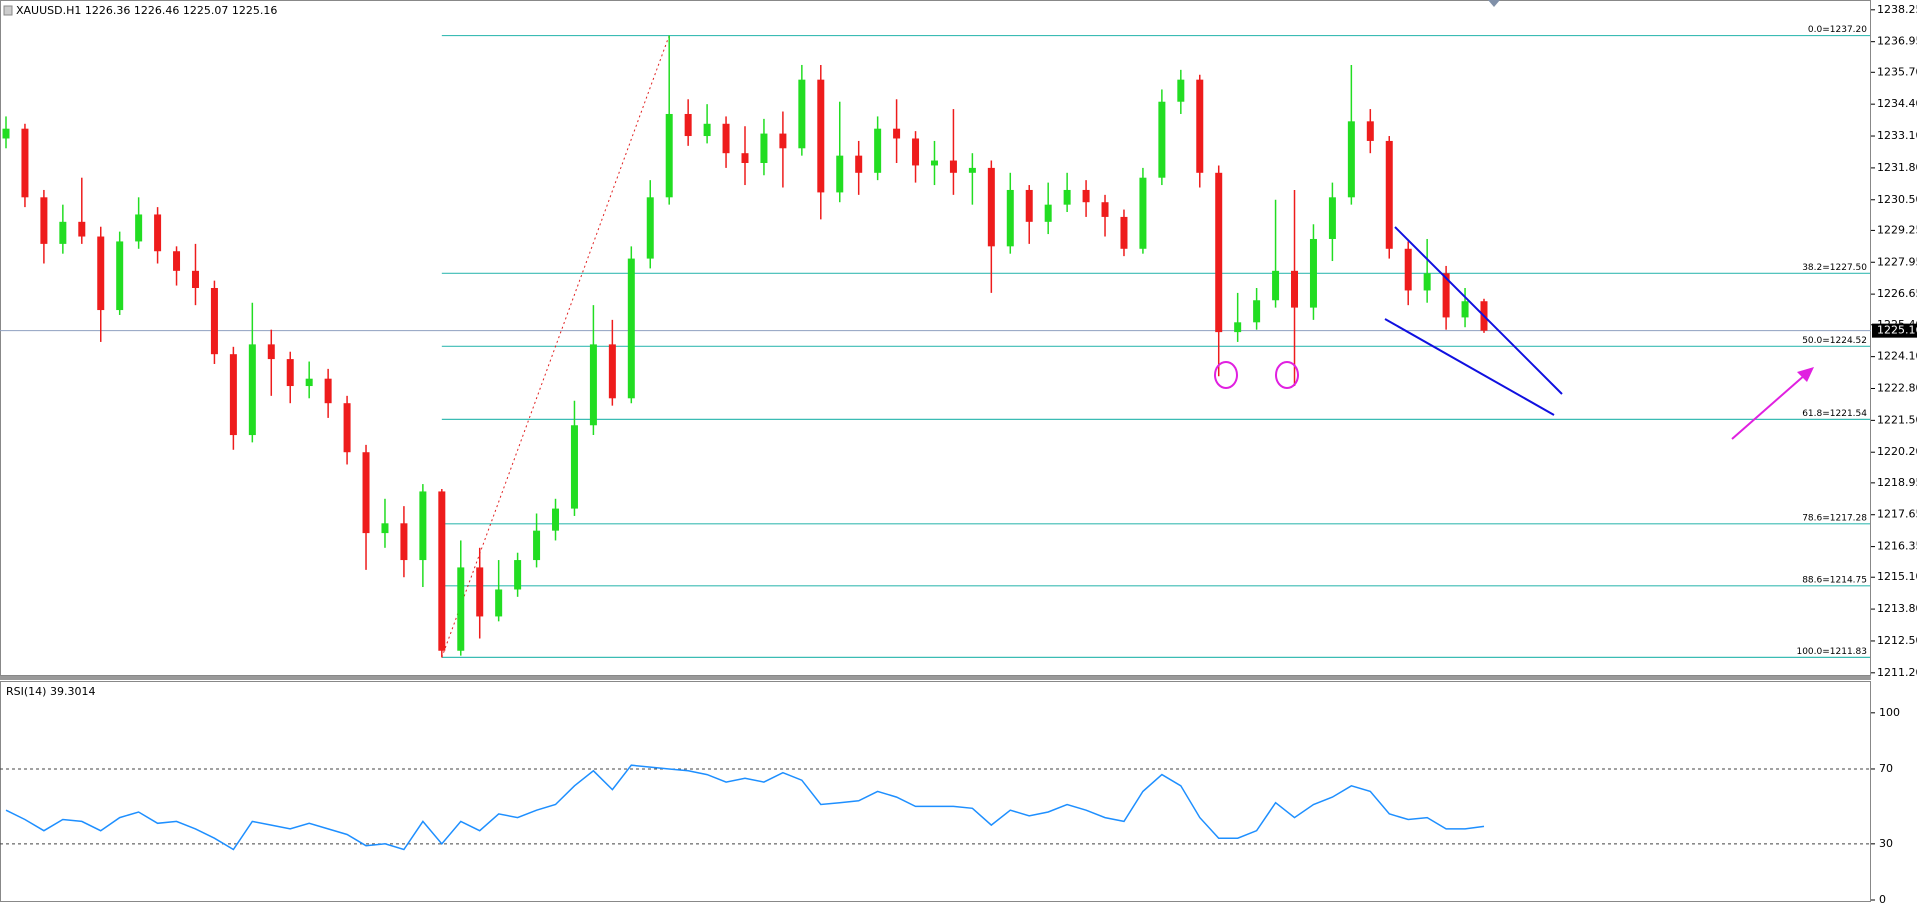 The height and width of the screenshot is (905, 1917). What do you see at coordinates (1897, 419) in the screenshot?
I see `y-tick-label: 1221.50` at bounding box center [1897, 419].